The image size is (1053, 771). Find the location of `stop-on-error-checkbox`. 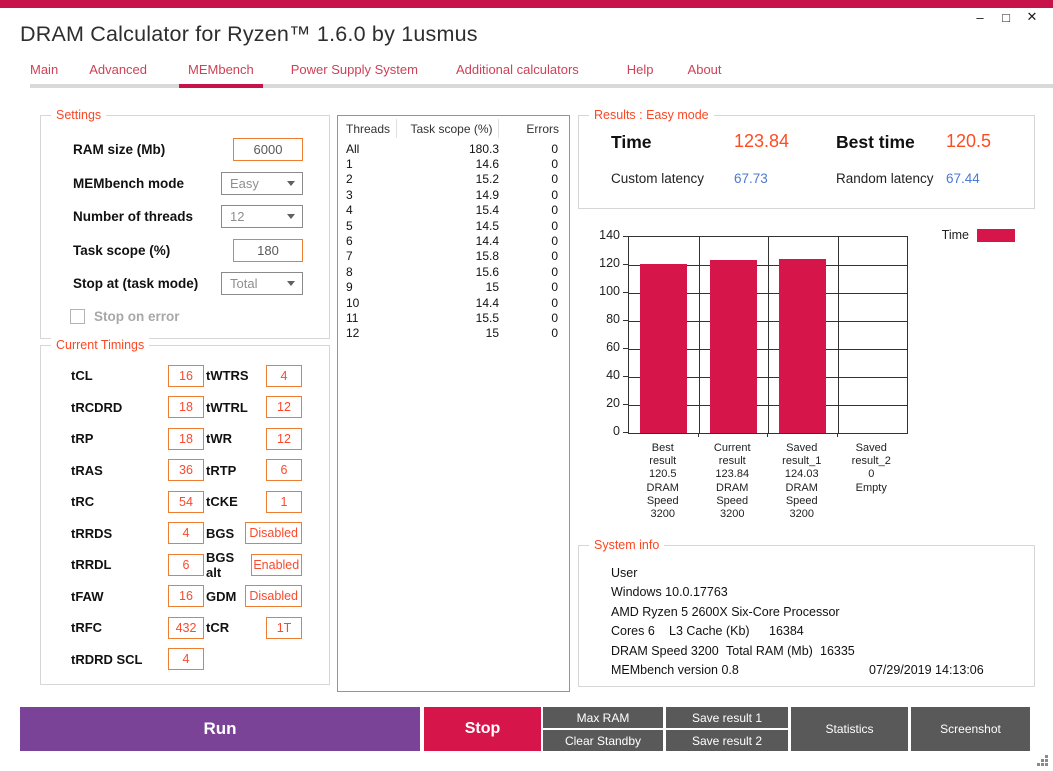

stop-on-error-checkbox is located at coordinates (77, 316).